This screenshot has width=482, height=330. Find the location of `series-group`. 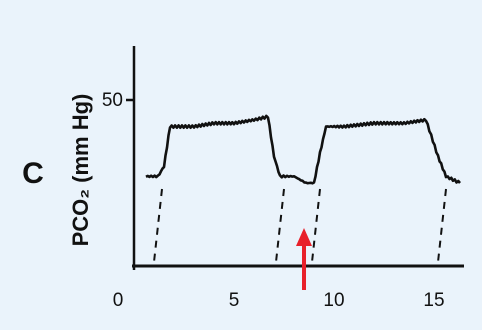

series-group is located at coordinates (303, 149).